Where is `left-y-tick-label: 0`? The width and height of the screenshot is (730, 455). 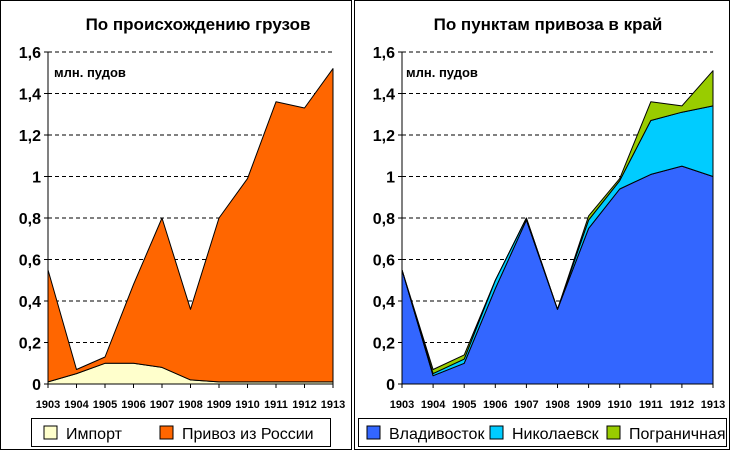 left-y-tick-label: 0 is located at coordinates (36, 385).